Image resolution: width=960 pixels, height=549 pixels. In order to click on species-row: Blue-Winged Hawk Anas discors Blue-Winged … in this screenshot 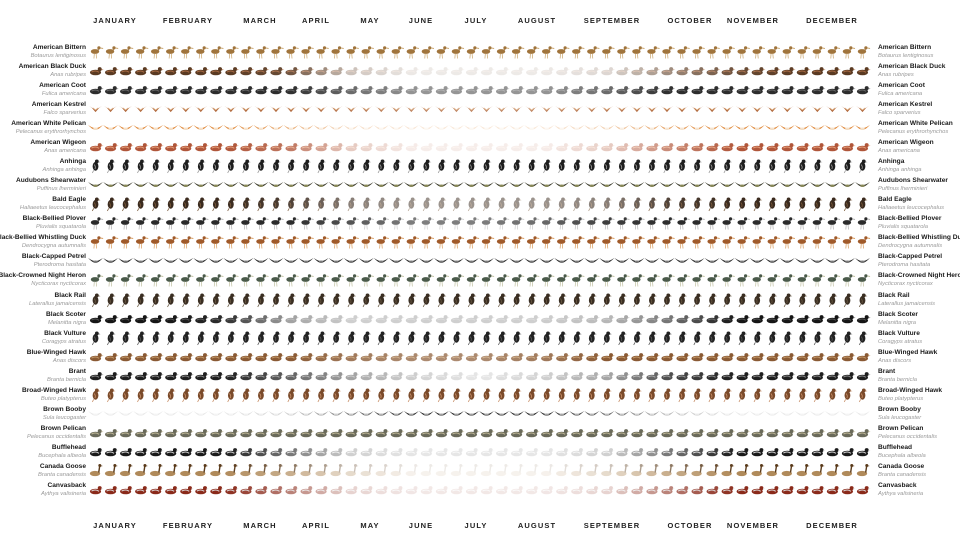, I will do `click(480, 356)`.